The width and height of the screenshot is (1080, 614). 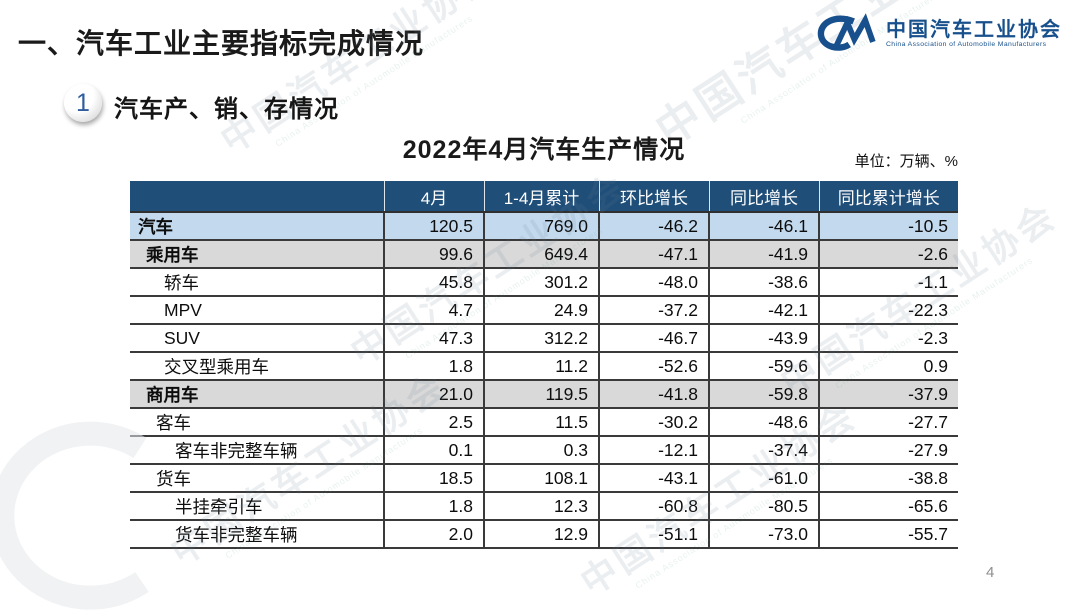 I want to click on table-row: MPV 4.7 24.9 -37.2 -42.1 -22.3, so click(x=544, y=309).